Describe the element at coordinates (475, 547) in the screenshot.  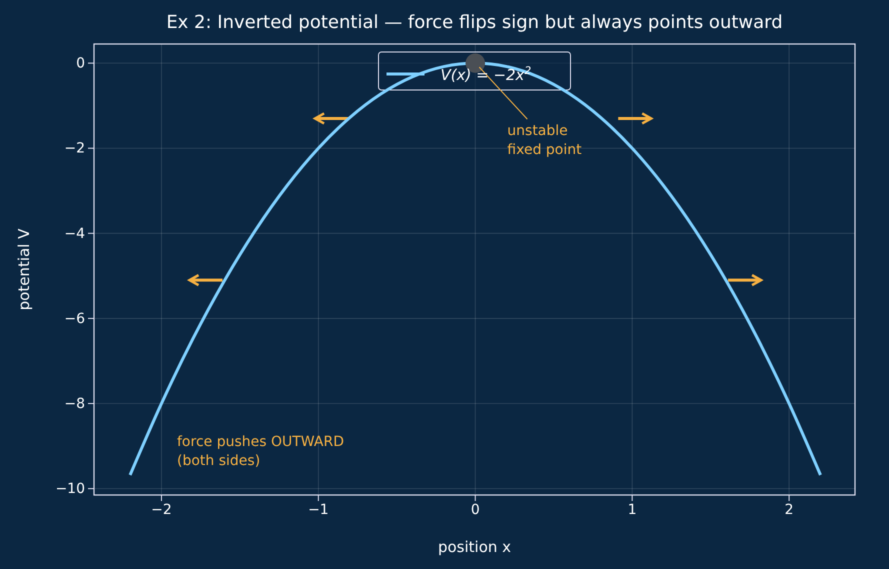
I see `x-axis-title: position x` at that location.